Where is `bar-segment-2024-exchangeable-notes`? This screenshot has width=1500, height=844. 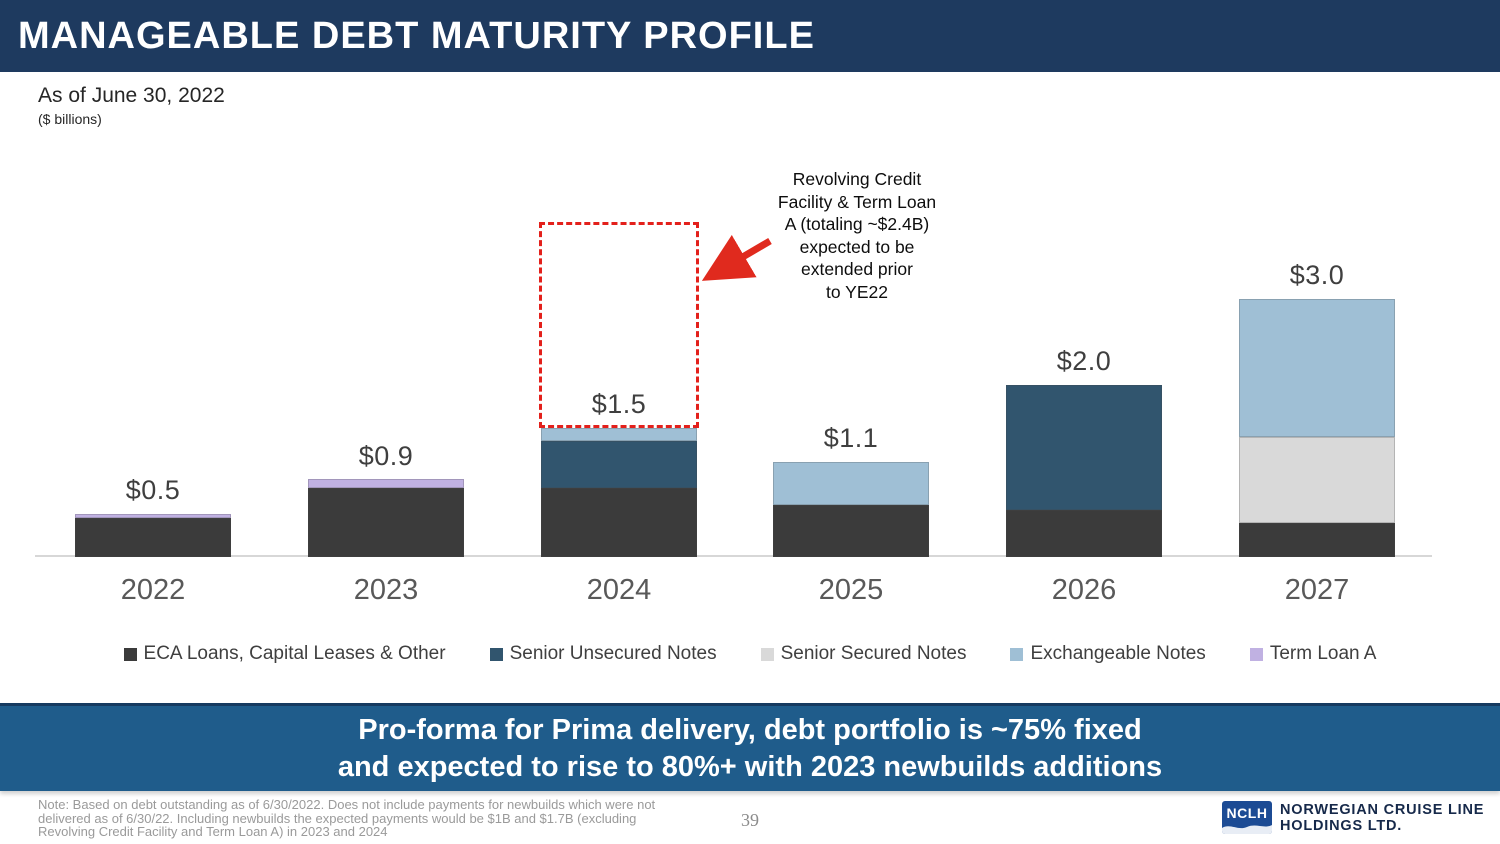
bar-segment-2024-exchangeable-notes is located at coordinates (619, 434).